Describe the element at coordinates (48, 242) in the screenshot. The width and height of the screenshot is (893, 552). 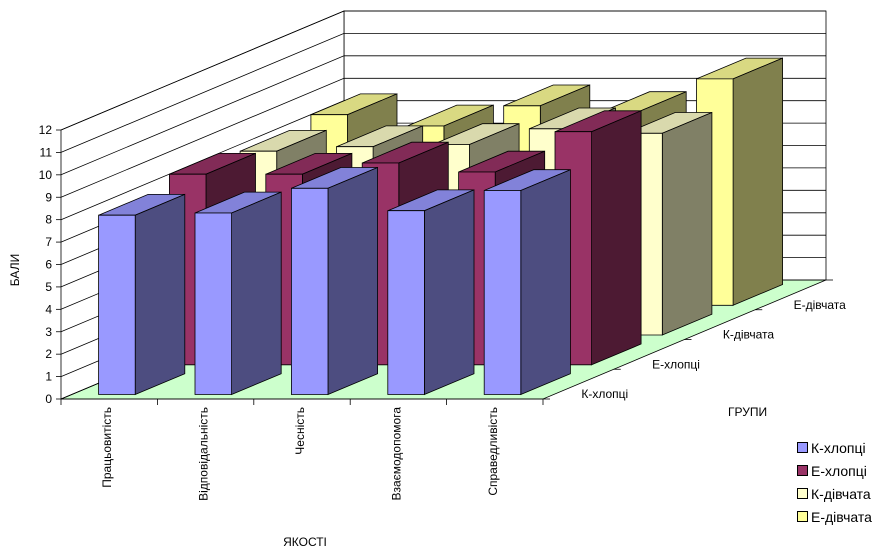
I see `y-tick-label: 7` at that location.